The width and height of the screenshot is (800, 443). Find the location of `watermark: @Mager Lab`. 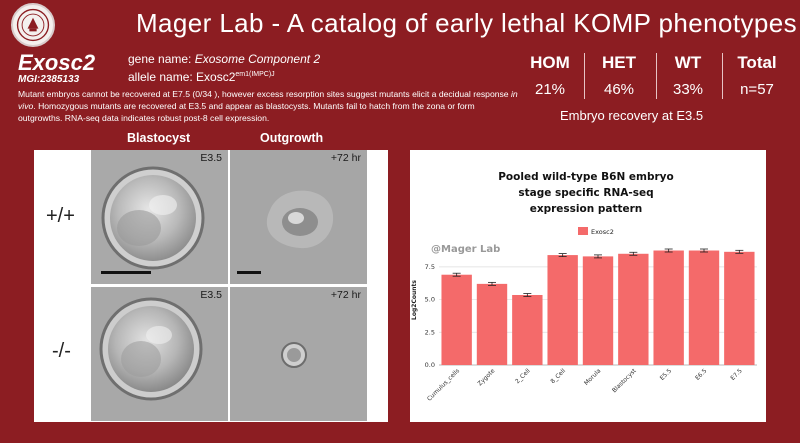

watermark: @Mager Lab is located at coordinates (465, 249).